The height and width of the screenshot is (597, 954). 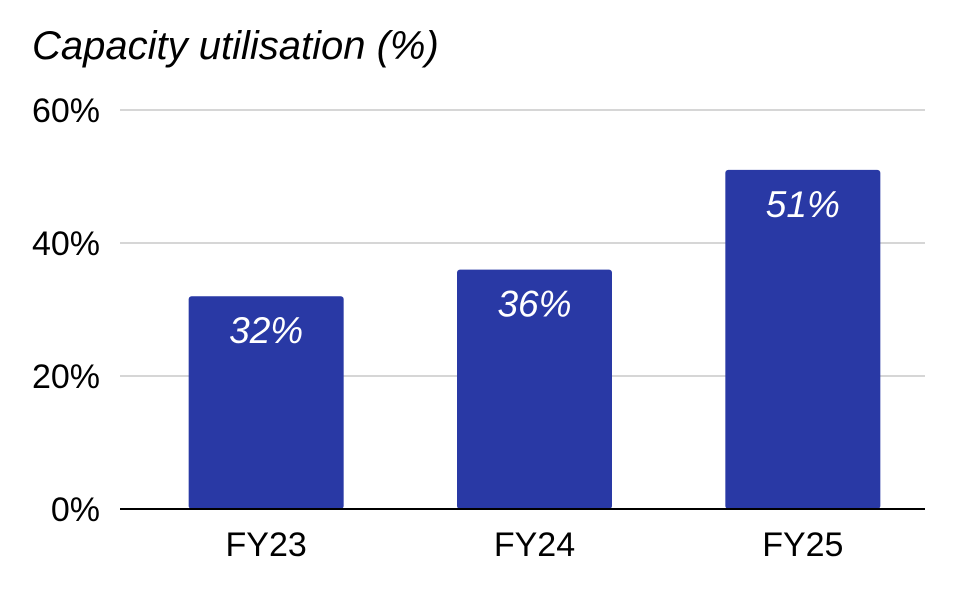 What do you see at coordinates (66, 111) in the screenshot?
I see `y-tick-label: 60%` at bounding box center [66, 111].